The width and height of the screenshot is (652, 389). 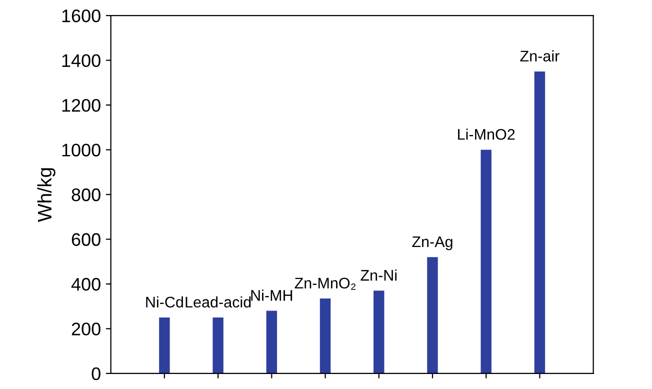 What do you see at coordinates (86, 239) in the screenshot?
I see `y-tick-label: 600` at bounding box center [86, 239].